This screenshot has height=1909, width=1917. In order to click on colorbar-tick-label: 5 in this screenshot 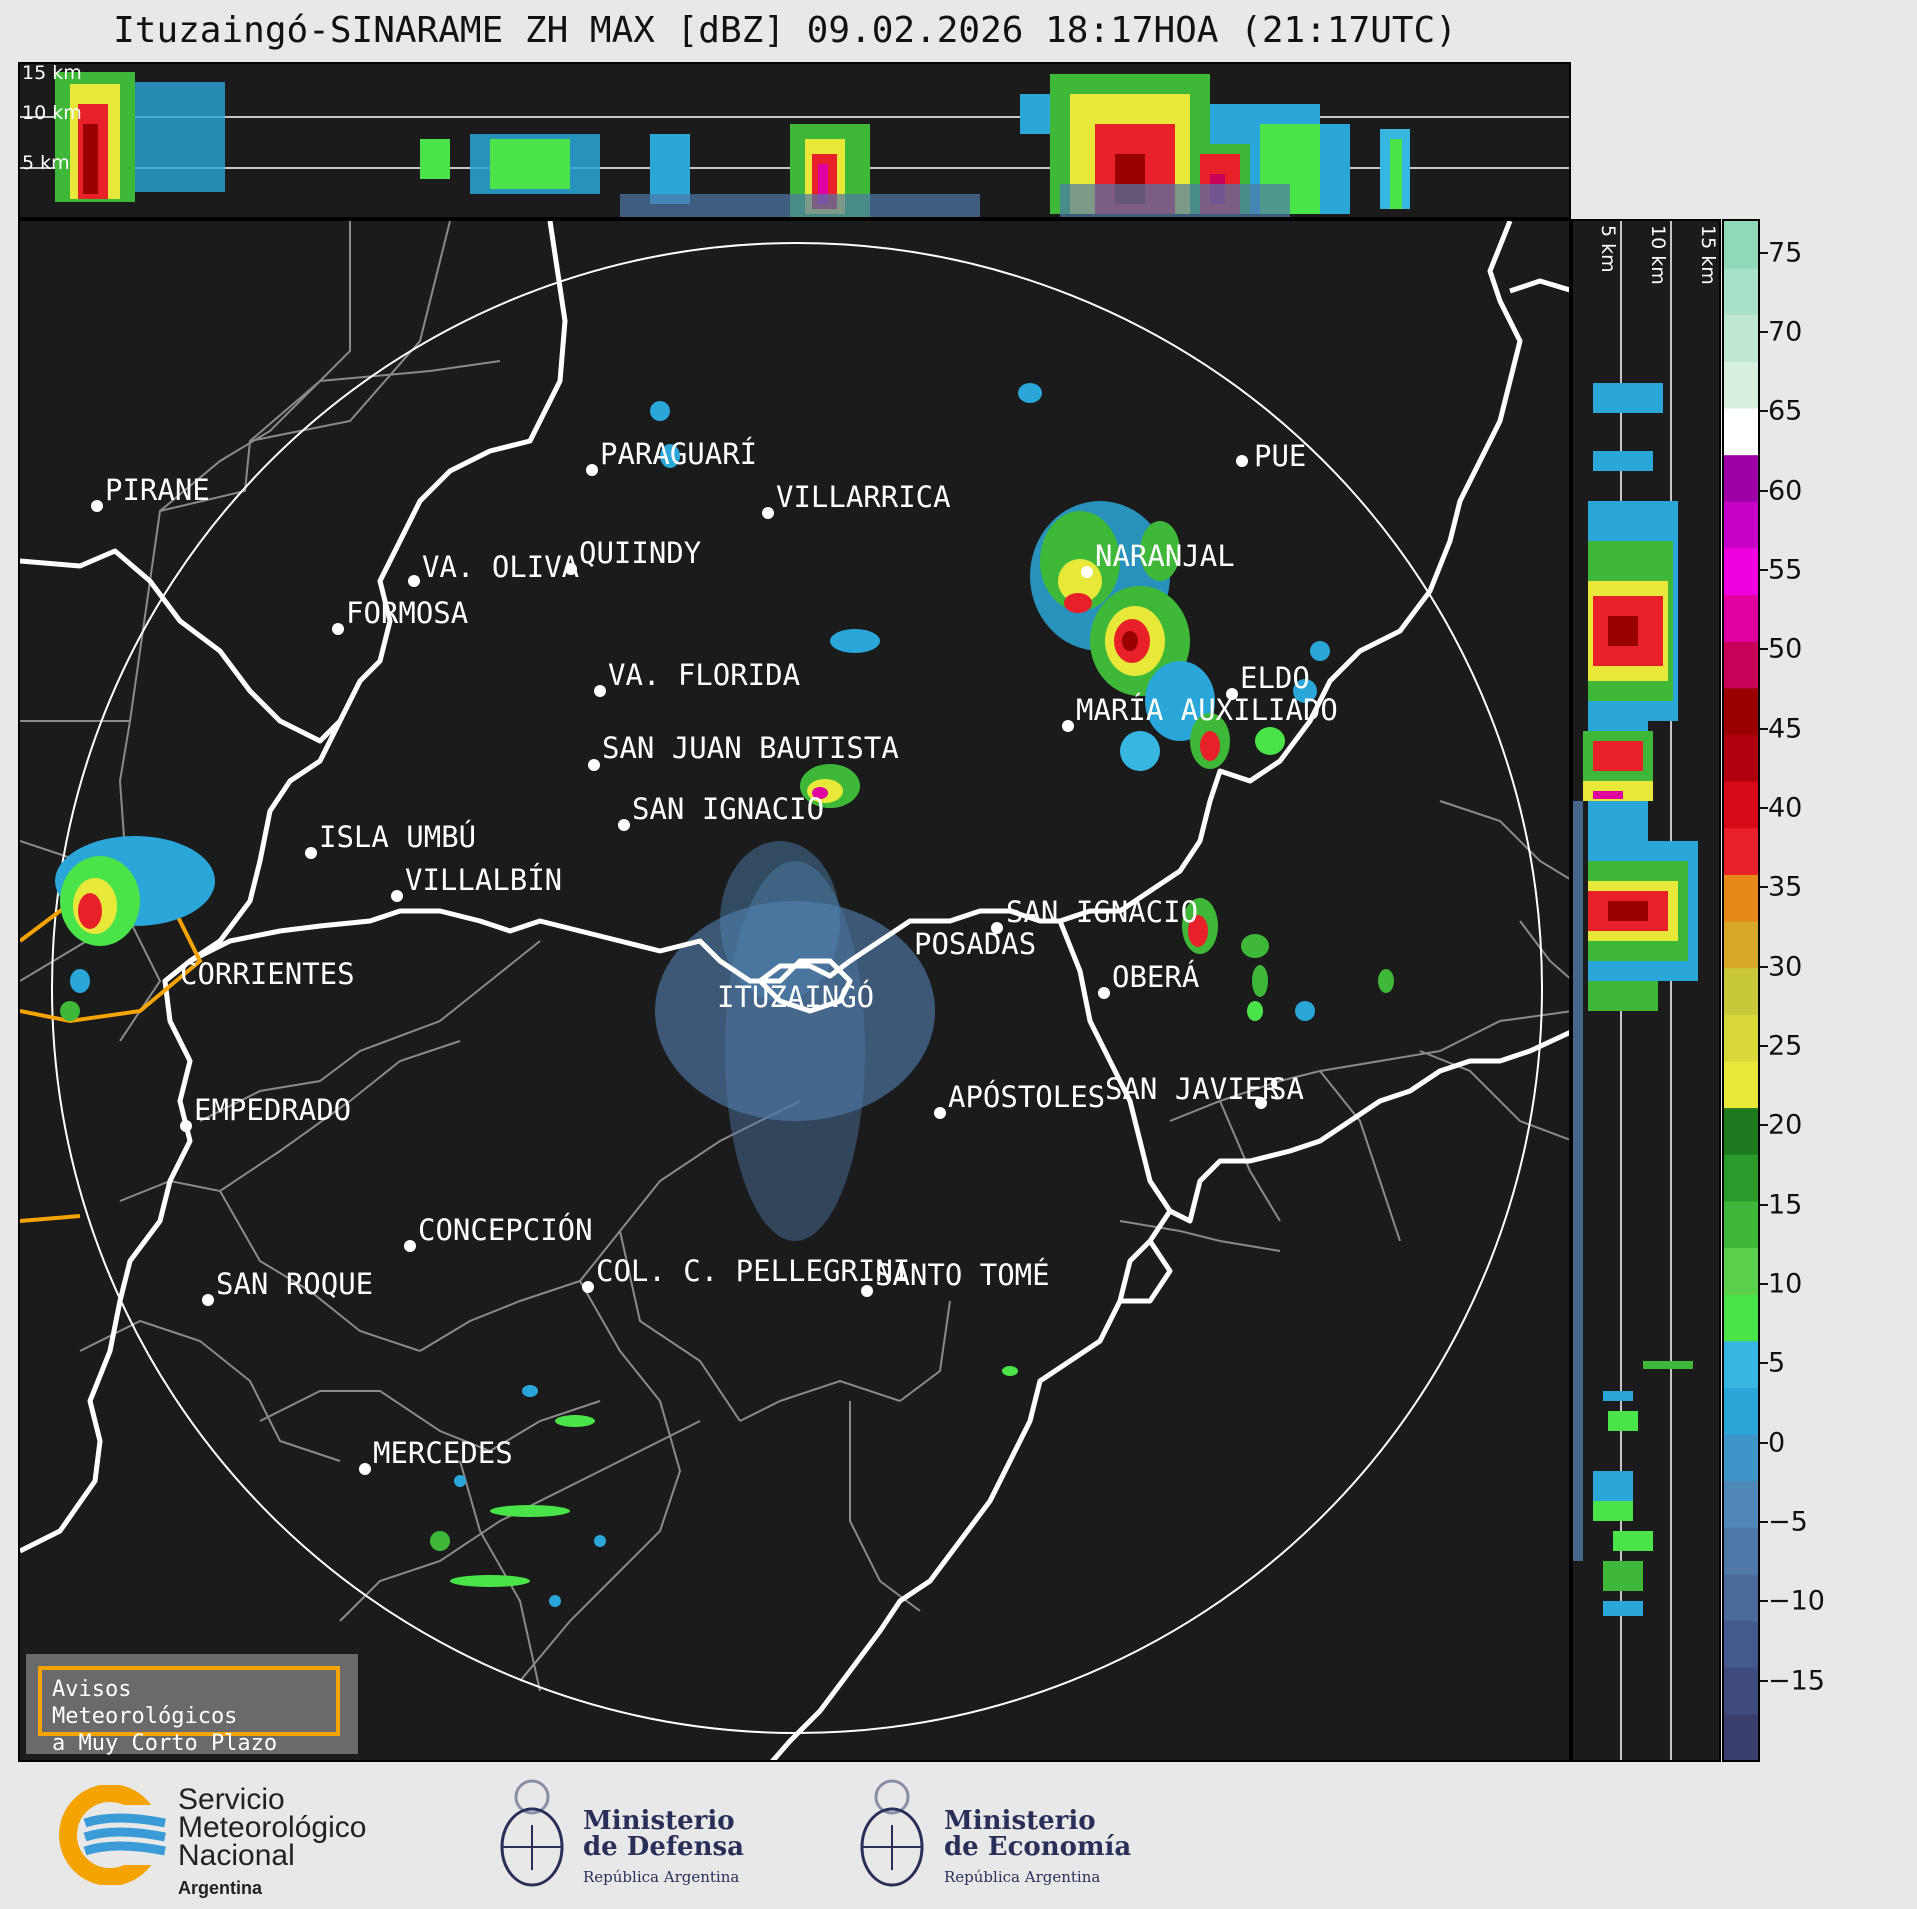, I will do `click(1777, 1363)`.